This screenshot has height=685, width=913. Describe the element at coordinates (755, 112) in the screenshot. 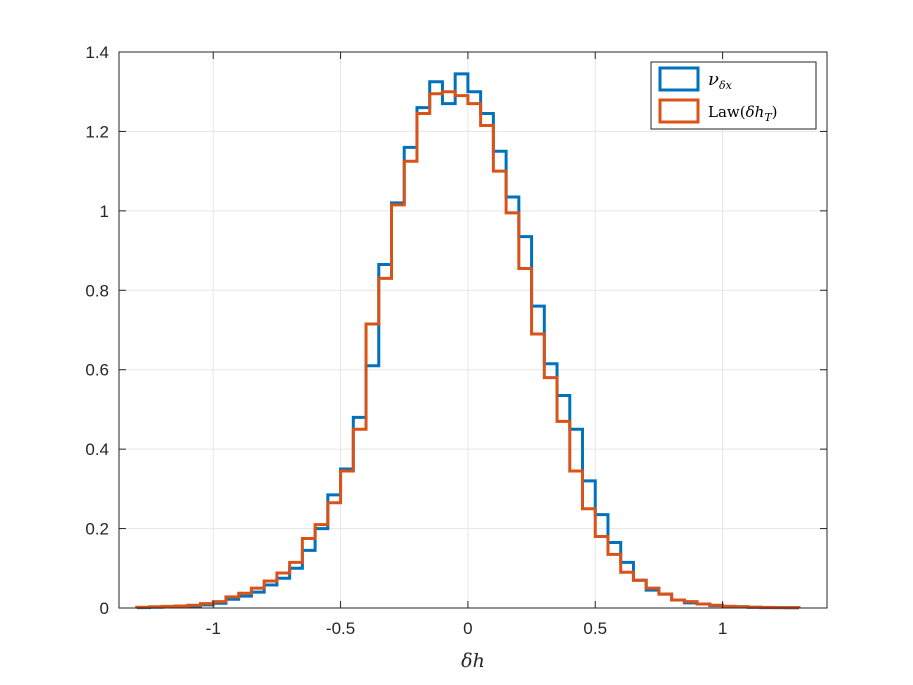

I see `legend-law-main: δh` at that location.